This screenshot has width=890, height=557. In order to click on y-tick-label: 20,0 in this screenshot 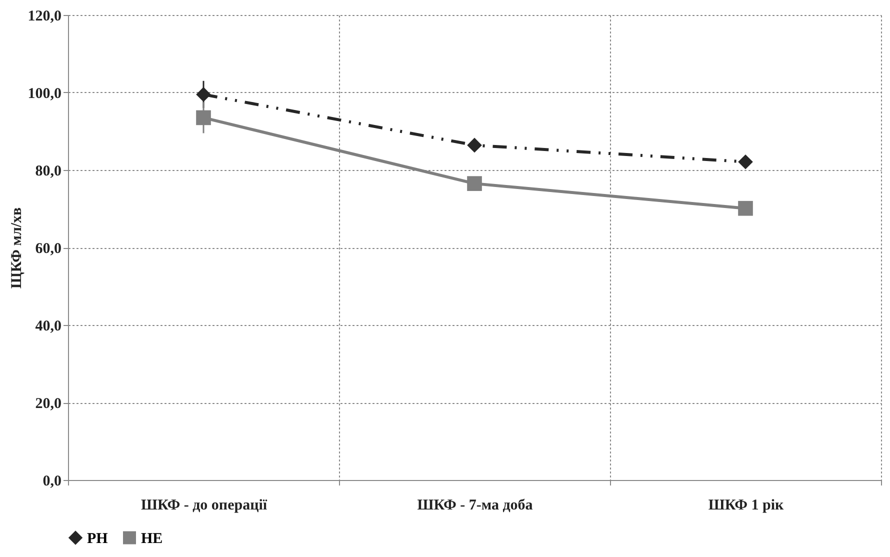, I will do `click(48, 404)`.